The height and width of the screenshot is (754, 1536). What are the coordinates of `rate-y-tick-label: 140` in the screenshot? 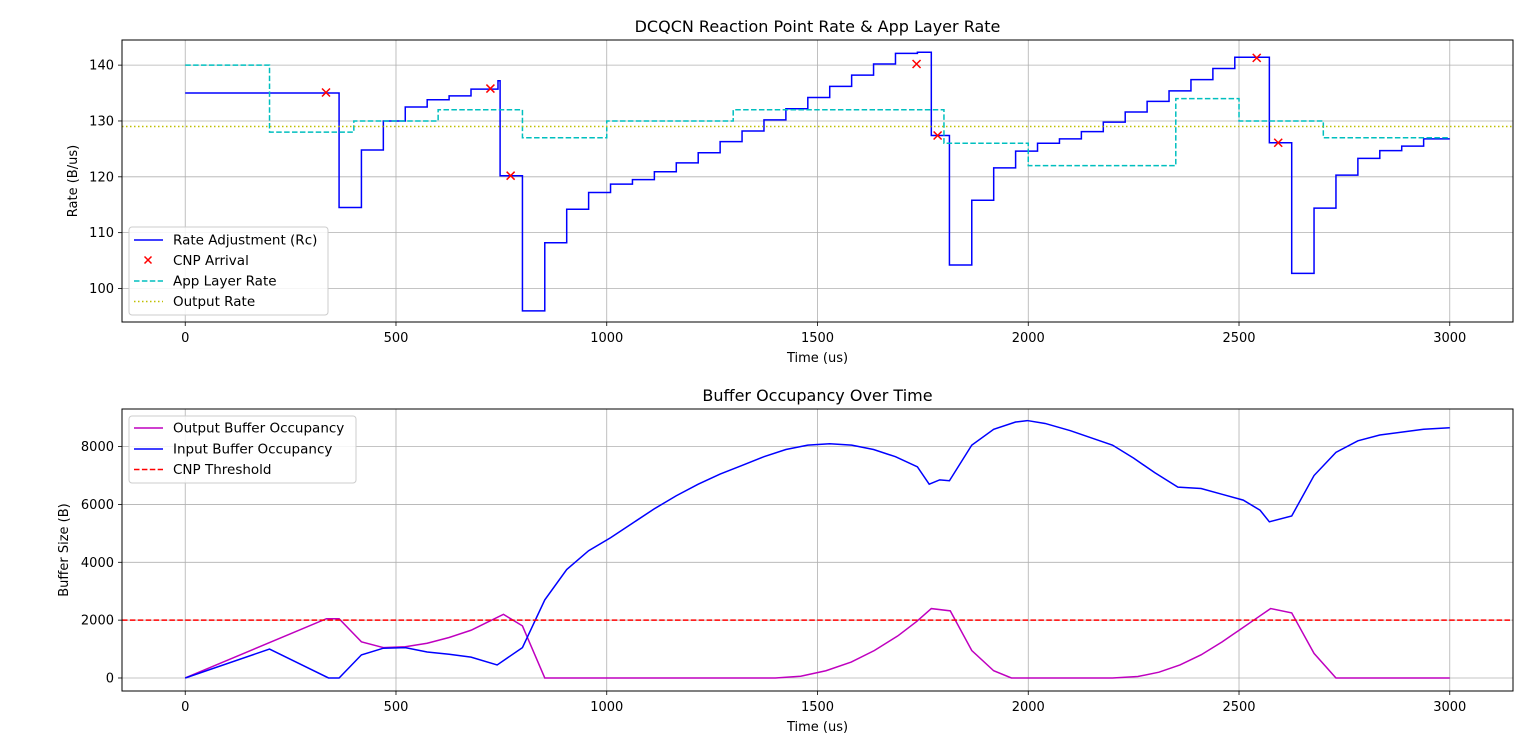 It's located at (101, 66).